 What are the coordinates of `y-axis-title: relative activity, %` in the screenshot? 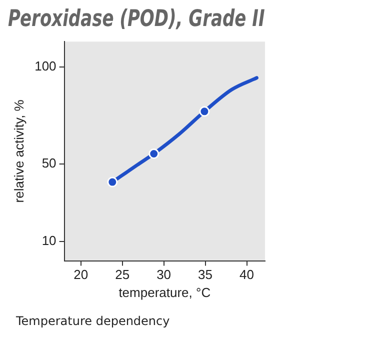 It's located at (18, 151).